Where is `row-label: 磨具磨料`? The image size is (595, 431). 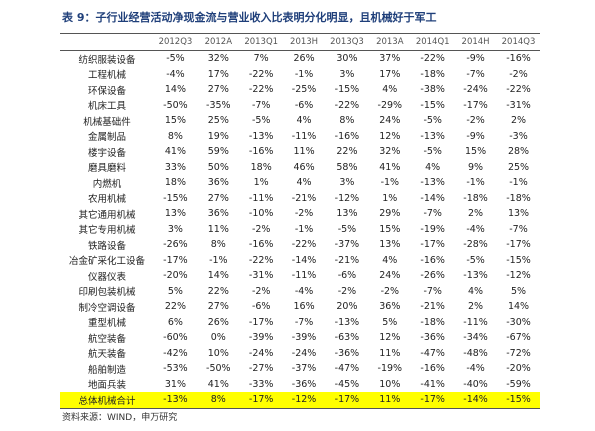
row-label: 磨具磨料 is located at coordinates (106, 169).